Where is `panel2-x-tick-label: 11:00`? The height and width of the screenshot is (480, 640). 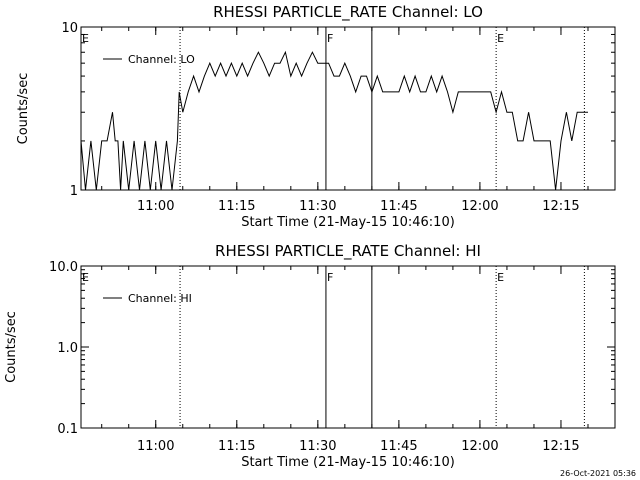
panel2-x-tick-label: 11:00 is located at coordinates (155, 446).